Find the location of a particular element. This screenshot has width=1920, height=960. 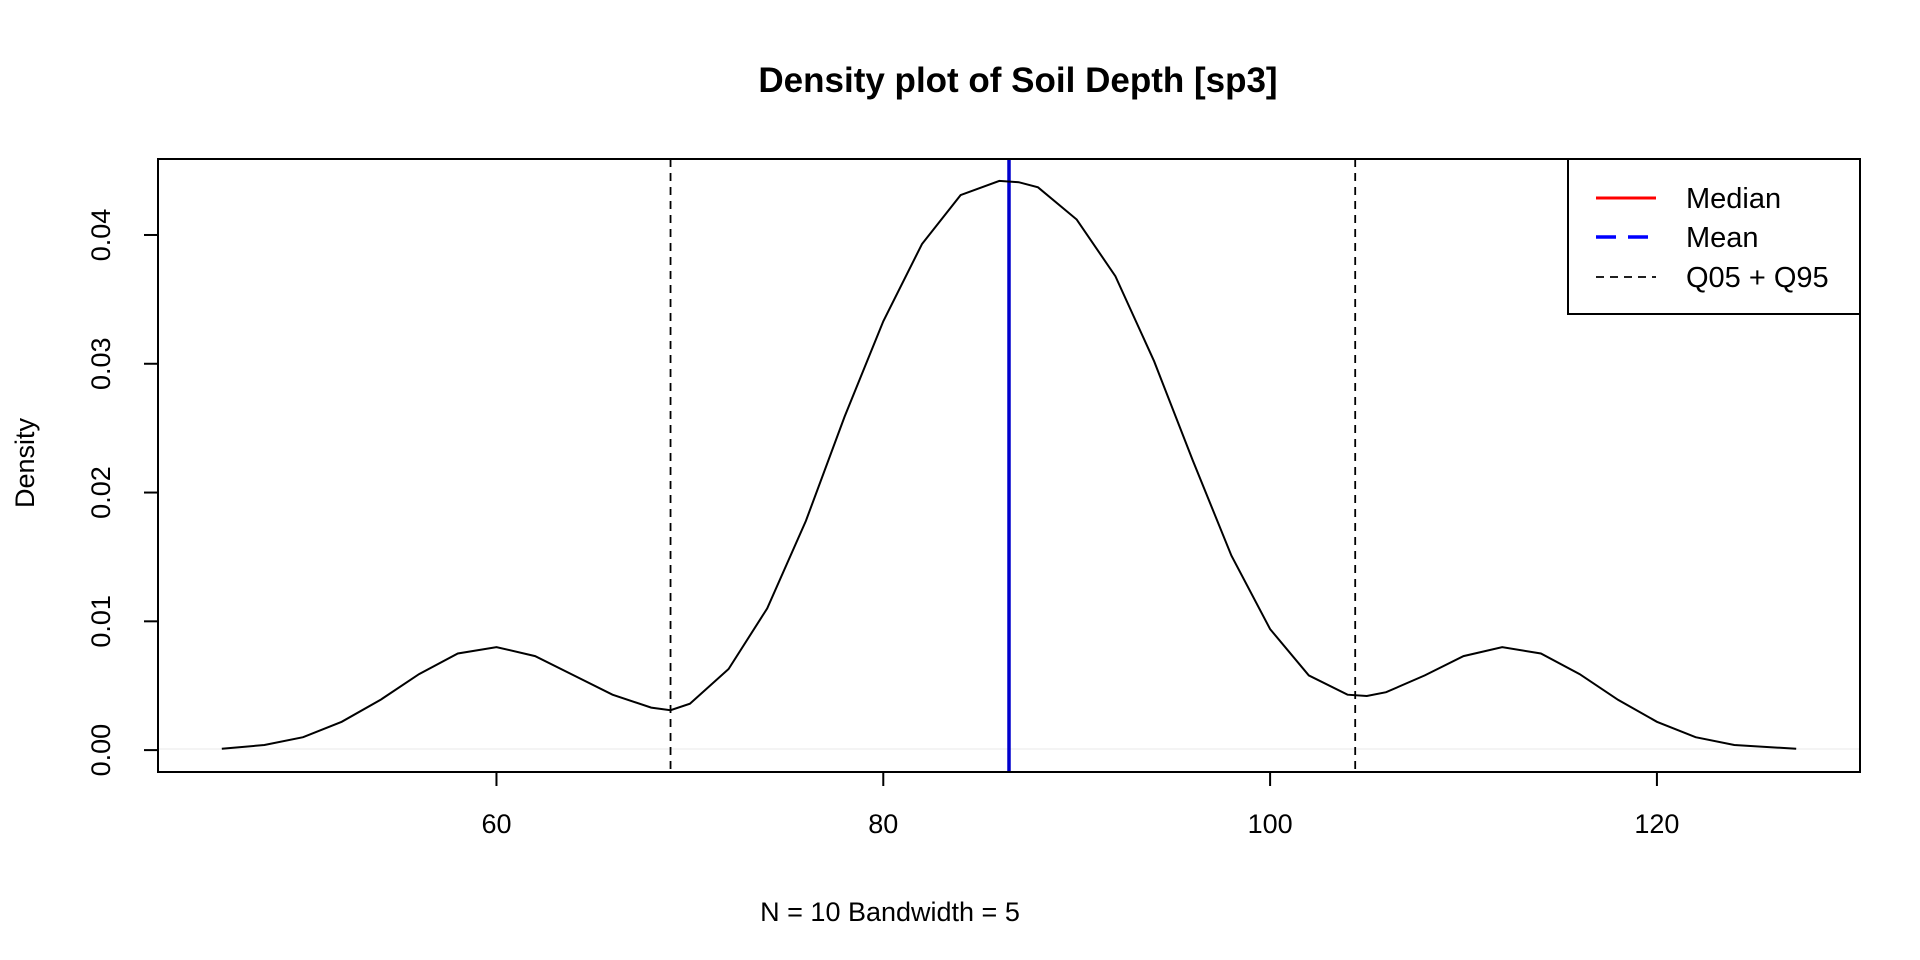

x-tick-label: 120 is located at coordinates (1656, 824).